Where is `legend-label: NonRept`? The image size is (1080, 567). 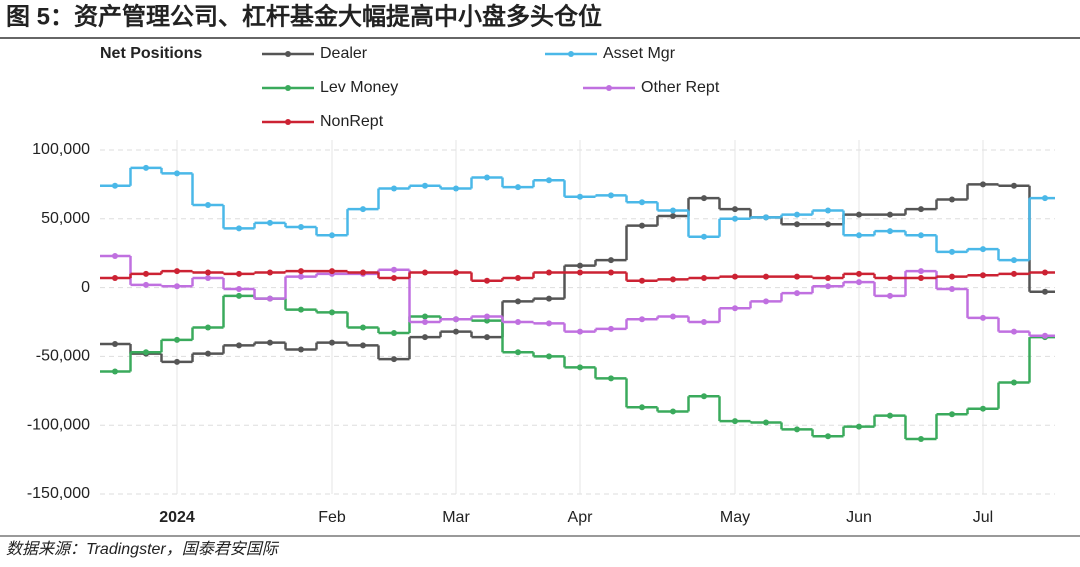 legend-label: NonRept is located at coordinates (352, 121).